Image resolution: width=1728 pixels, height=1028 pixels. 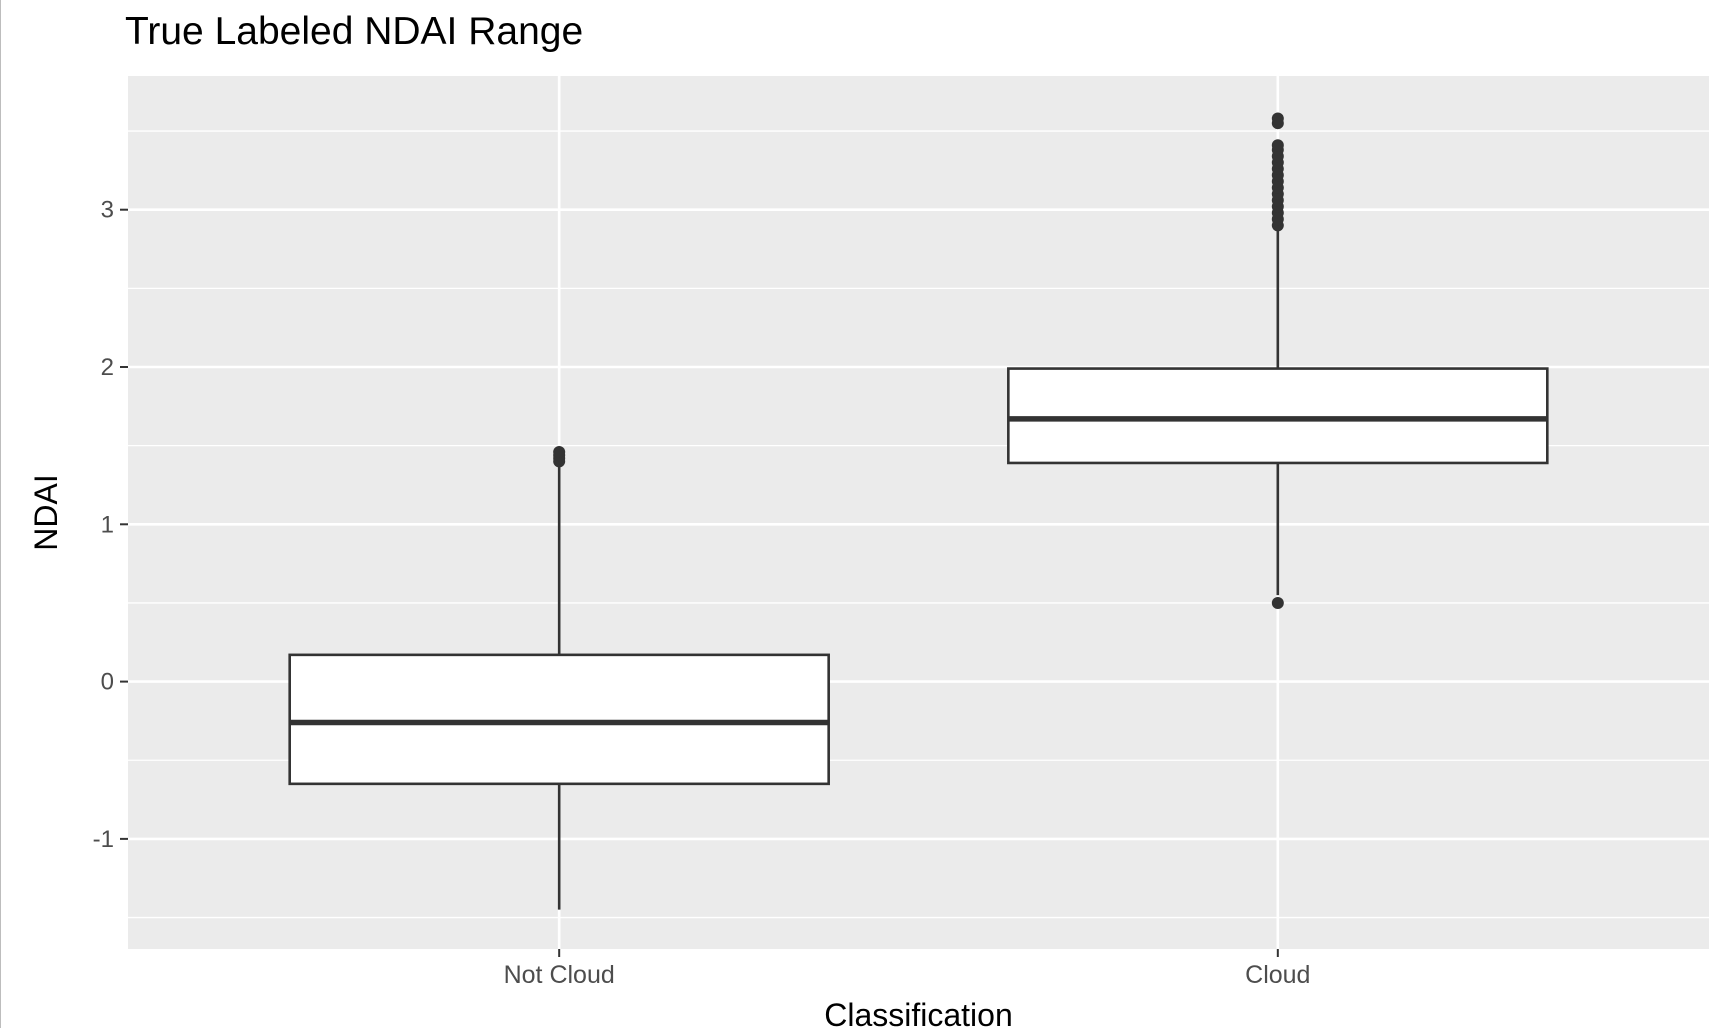 I want to click on y-tick-label: 2, so click(x=107, y=367).